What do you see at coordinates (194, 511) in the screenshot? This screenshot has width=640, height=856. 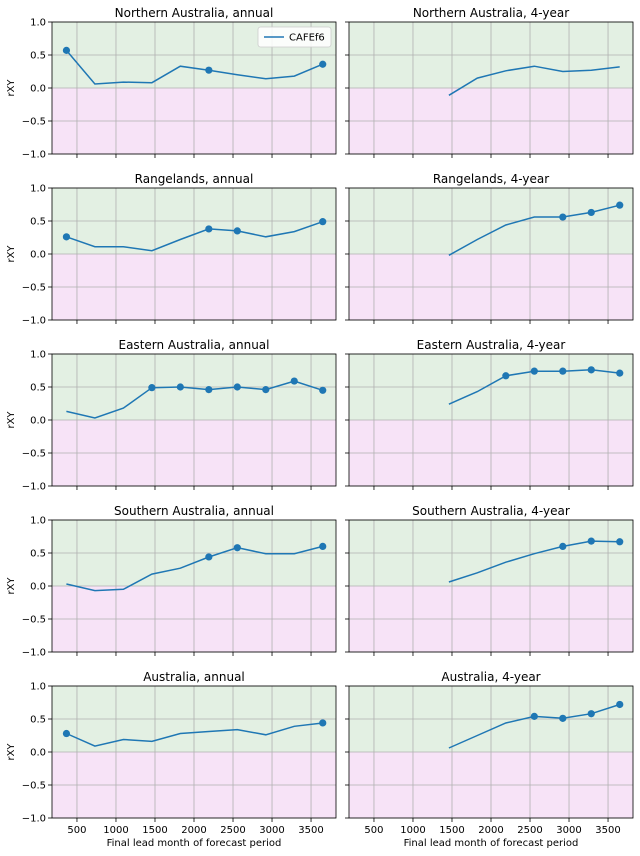 I see `subplot-title: Southern Australia, annual` at bounding box center [194, 511].